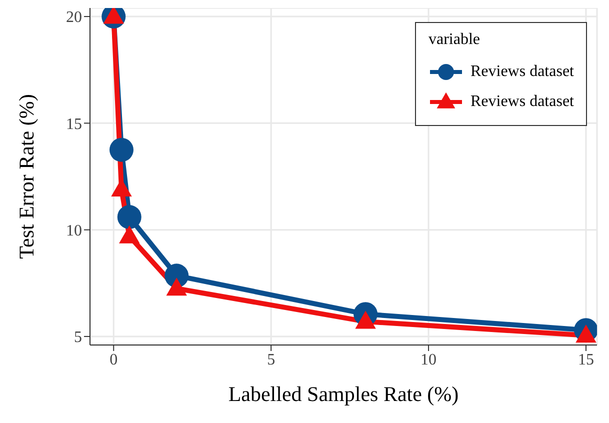  I want to click on y-tick-label: 15, so click(74, 124).